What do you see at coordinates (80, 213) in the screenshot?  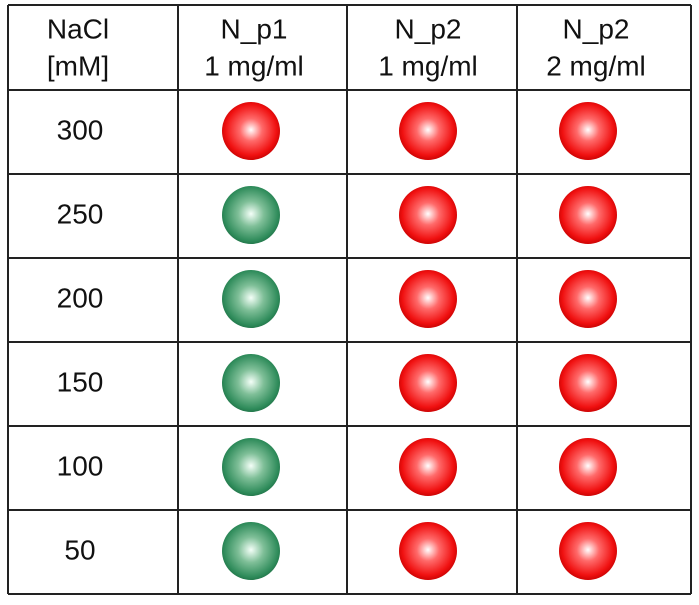 I see `nacl-value: 250` at bounding box center [80, 213].